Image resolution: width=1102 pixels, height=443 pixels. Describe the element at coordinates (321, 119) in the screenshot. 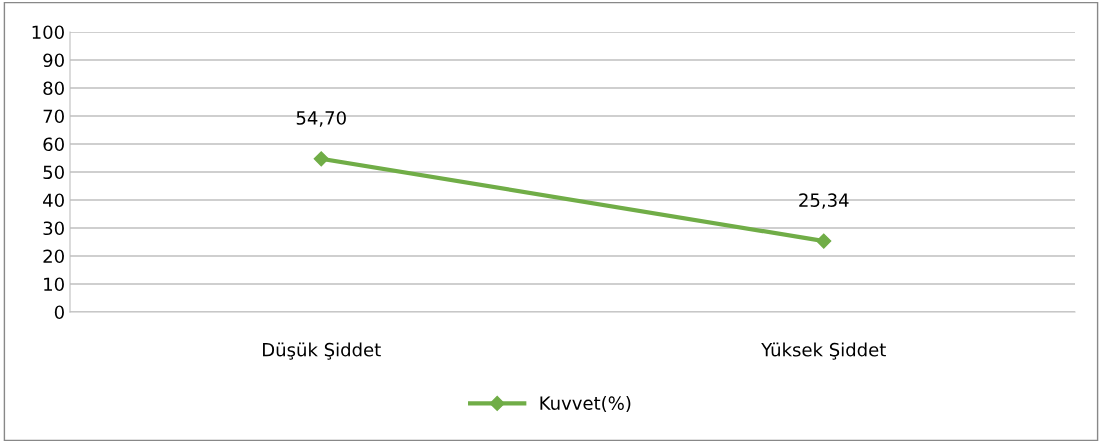

I see `data-label: 54,70` at that location.